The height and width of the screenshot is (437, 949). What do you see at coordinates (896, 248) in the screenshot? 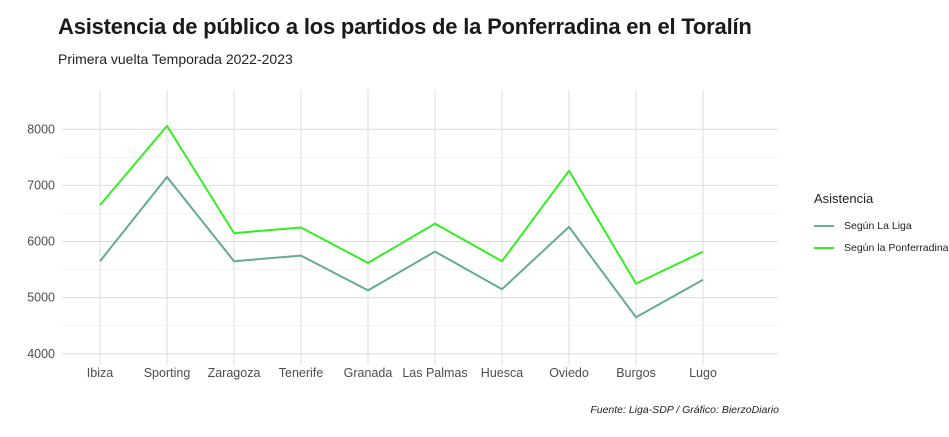
I see `legend-label-ponferradina: Según la Ponferradina` at bounding box center [896, 248].